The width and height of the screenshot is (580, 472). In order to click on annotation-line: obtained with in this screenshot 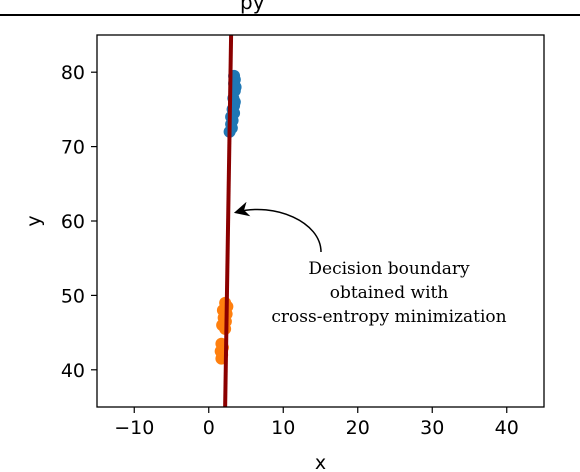, I will do `click(389, 293)`.